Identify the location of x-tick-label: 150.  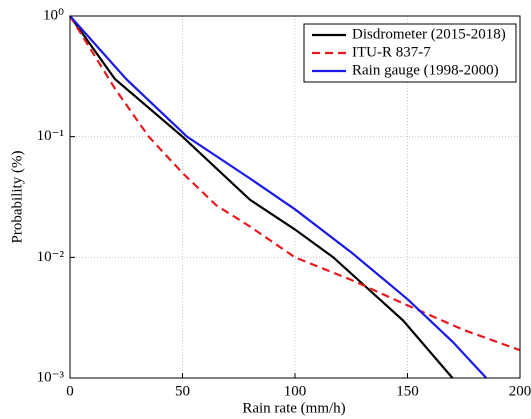
(407, 391).